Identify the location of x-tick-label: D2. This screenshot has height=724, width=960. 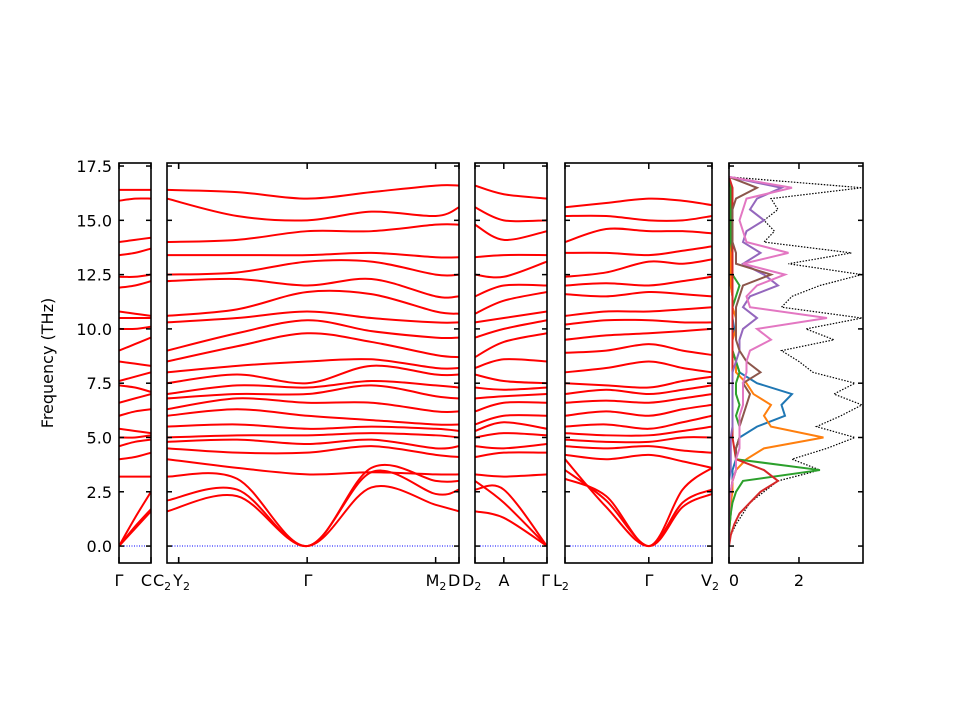
(471, 582).